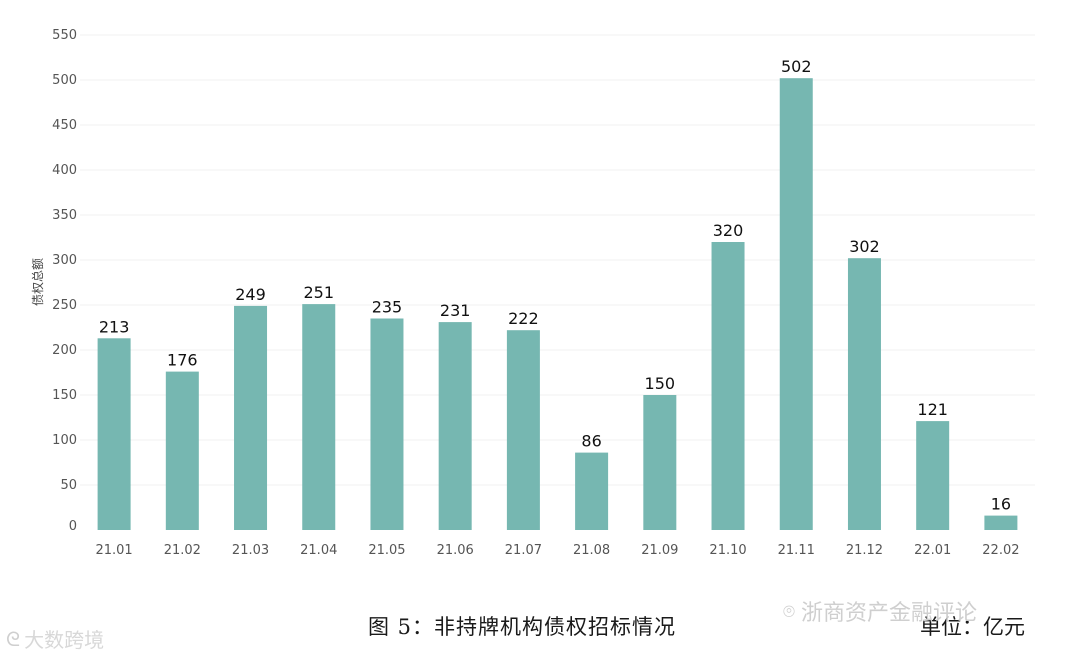  Describe the element at coordinates (727, 550) in the screenshot. I see `x-tick-label: 21.10` at that location.